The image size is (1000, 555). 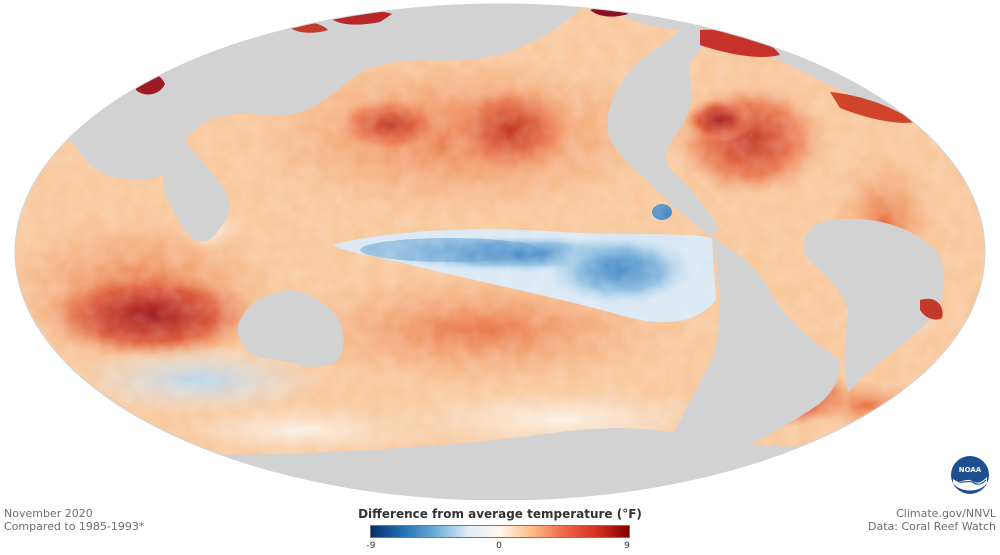 I want to click on noaa-logo-icon: NOAA, so click(x=970, y=475).